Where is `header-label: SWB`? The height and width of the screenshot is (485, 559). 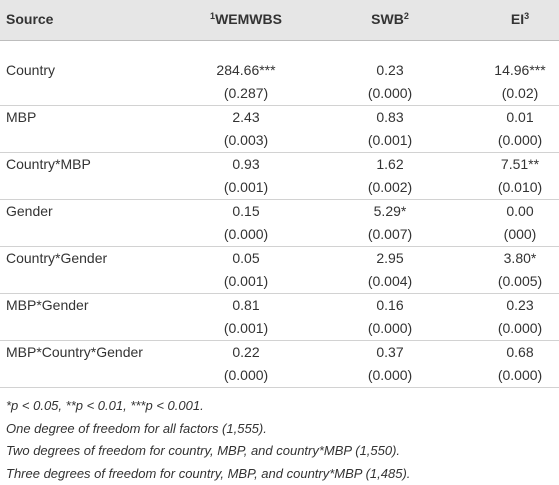 header-label: SWB is located at coordinates (387, 19).